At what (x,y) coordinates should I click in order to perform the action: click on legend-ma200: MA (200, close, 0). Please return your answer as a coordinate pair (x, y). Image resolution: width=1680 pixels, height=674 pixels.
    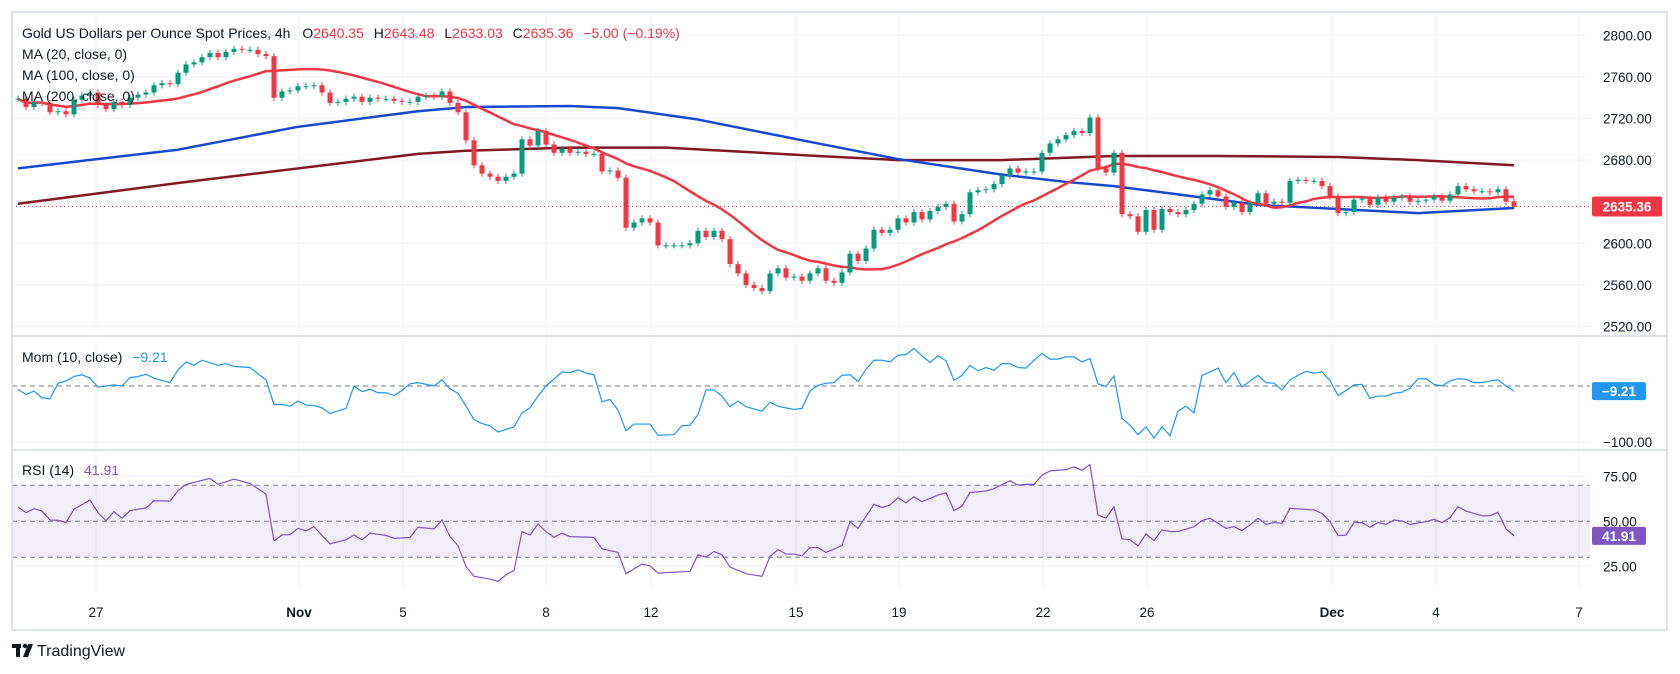
    Looking at the image, I should click on (78, 96).